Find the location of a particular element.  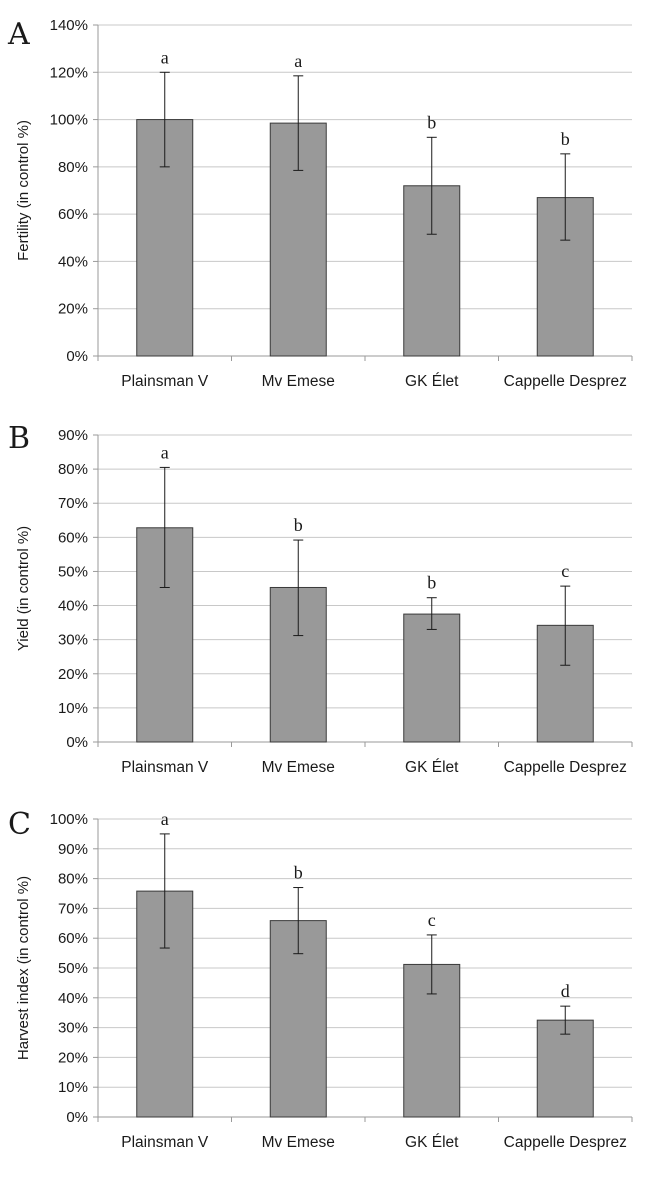

y-tick-label: 140% is located at coordinates (69, 25).